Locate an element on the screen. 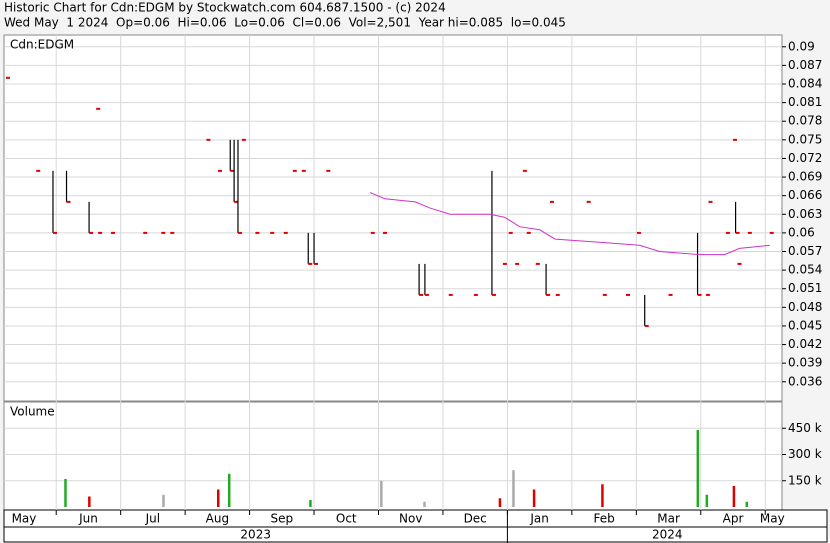 The image size is (830, 543). y-tick-label: 0.084 is located at coordinates (805, 84).